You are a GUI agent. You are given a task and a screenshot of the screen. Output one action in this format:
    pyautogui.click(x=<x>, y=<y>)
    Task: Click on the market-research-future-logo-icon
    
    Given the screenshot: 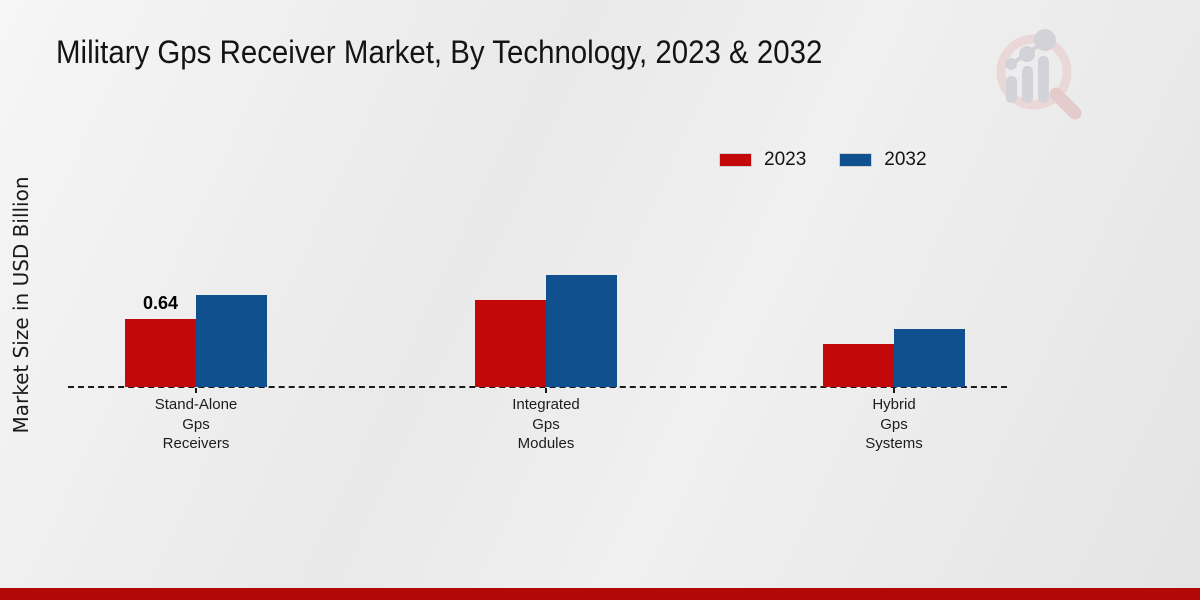 What is the action you would take?
    pyautogui.click(x=1039, y=74)
    